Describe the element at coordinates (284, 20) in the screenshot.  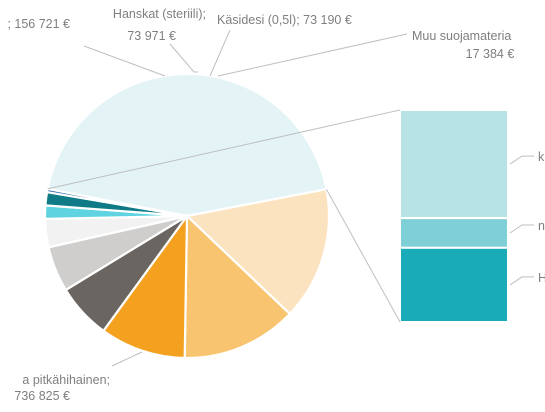
I see `slice-label-8-0: Käsidesi (0,5l); 73 190 €` at that location.